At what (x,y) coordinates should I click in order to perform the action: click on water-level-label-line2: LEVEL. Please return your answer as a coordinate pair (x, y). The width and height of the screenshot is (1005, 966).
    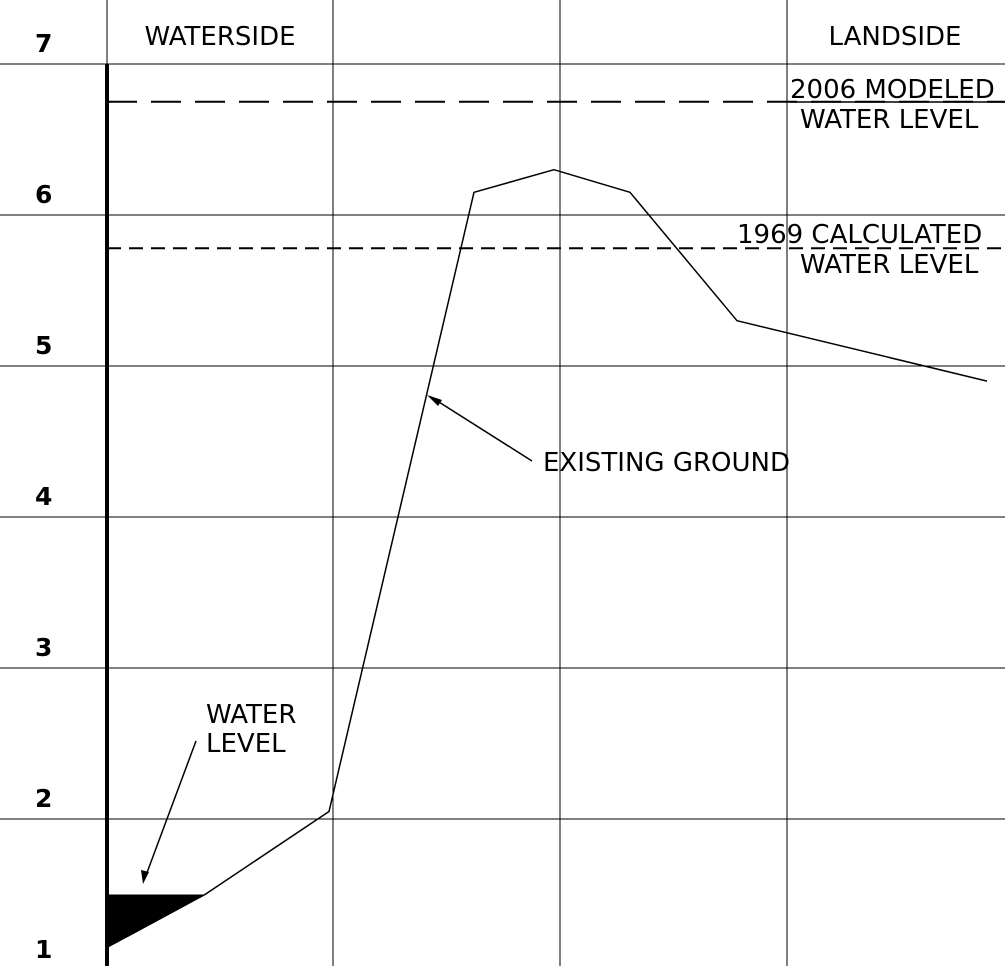
    Looking at the image, I should click on (246, 744).